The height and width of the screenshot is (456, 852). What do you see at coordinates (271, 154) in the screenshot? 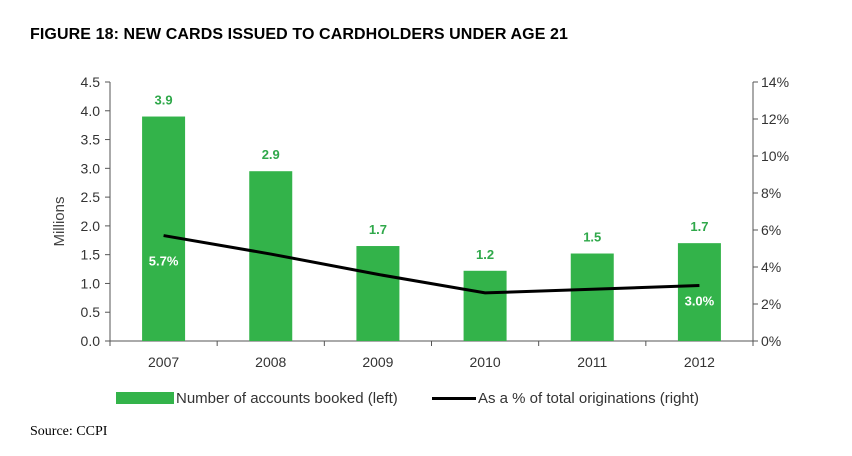
I see `bar-value-label: 2.9` at bounding box center [271, 154].